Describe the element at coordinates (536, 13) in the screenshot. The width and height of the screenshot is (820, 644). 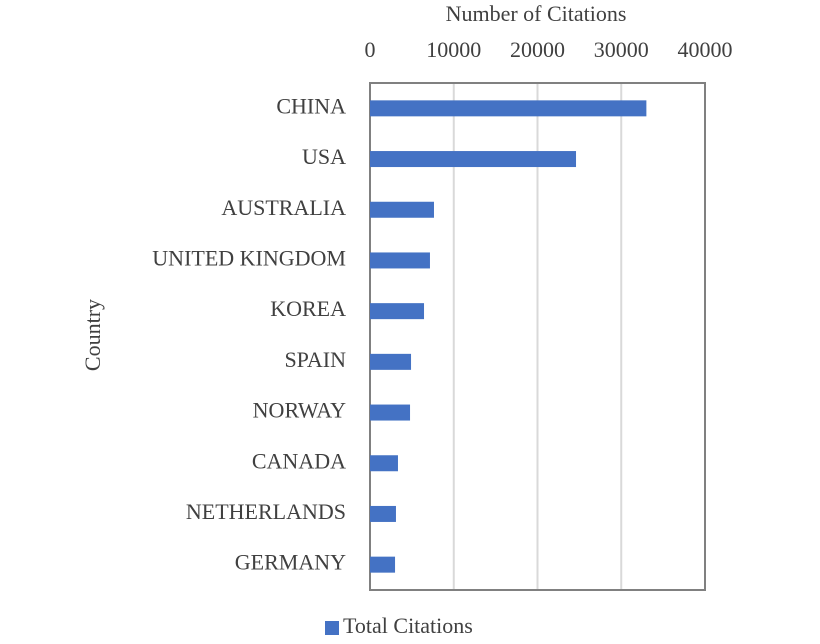
I see `x-axis-title: Number of Citations` at that location.